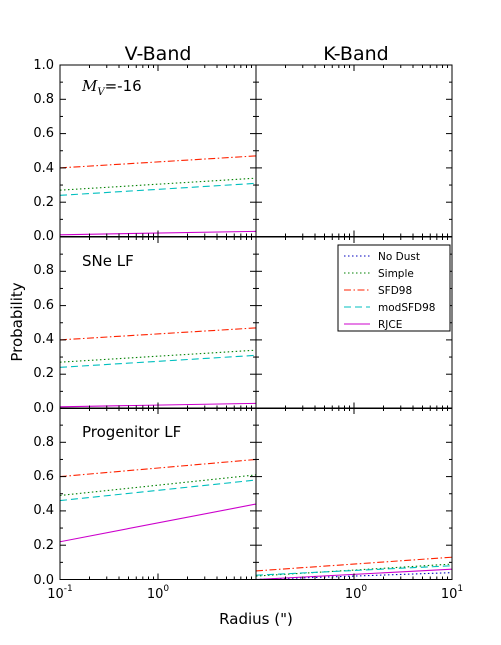 The image size is (501, 645). I want to click on y-axis-label: Probability, so click(17, 321).